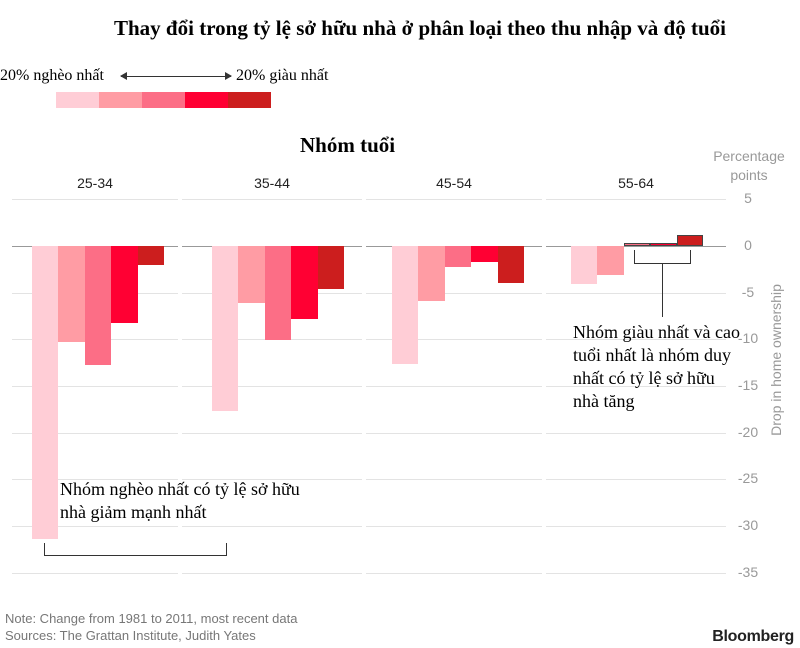 This screenshot has height=648, width=800. What do you see at coordinates (454, 183) in the screenshot?
I see `group-label-45-54: 45-54` at bounding box center [454, 183].